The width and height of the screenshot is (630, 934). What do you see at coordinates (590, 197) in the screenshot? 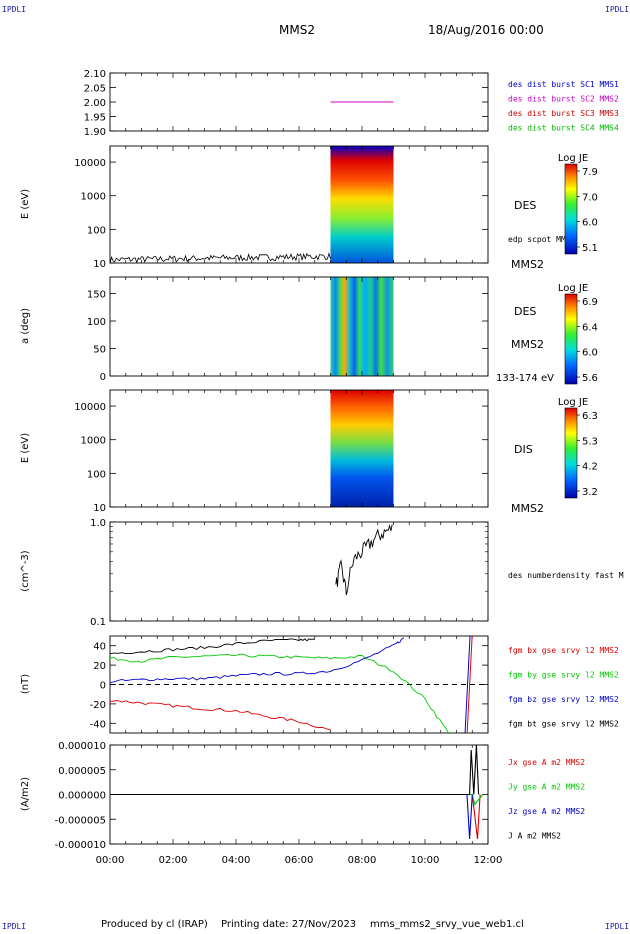
I see `colorbar-tick-label: 7.0` at bounding box center [590, 197].